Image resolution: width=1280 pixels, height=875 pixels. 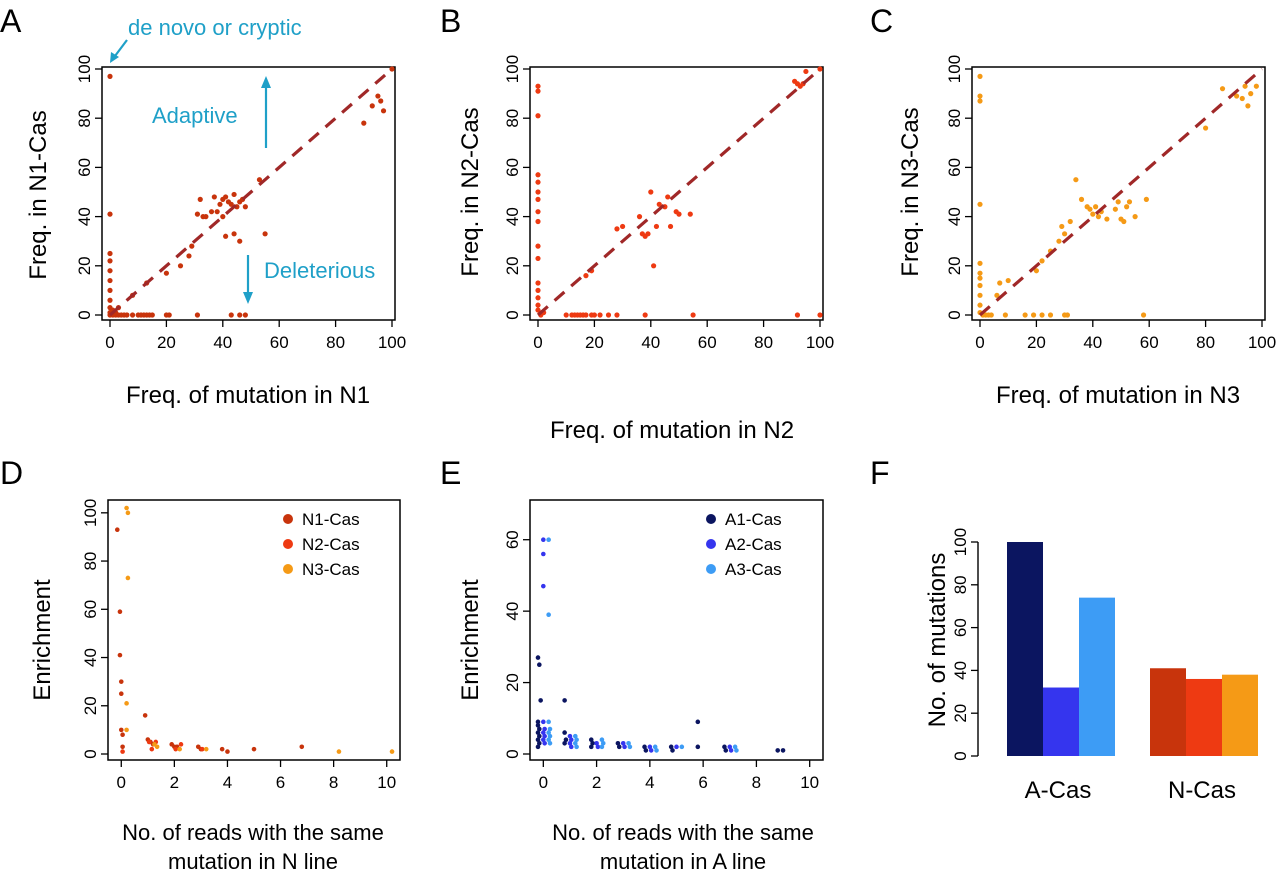 I want to click on plot-frame, so click(x=676, y=193).